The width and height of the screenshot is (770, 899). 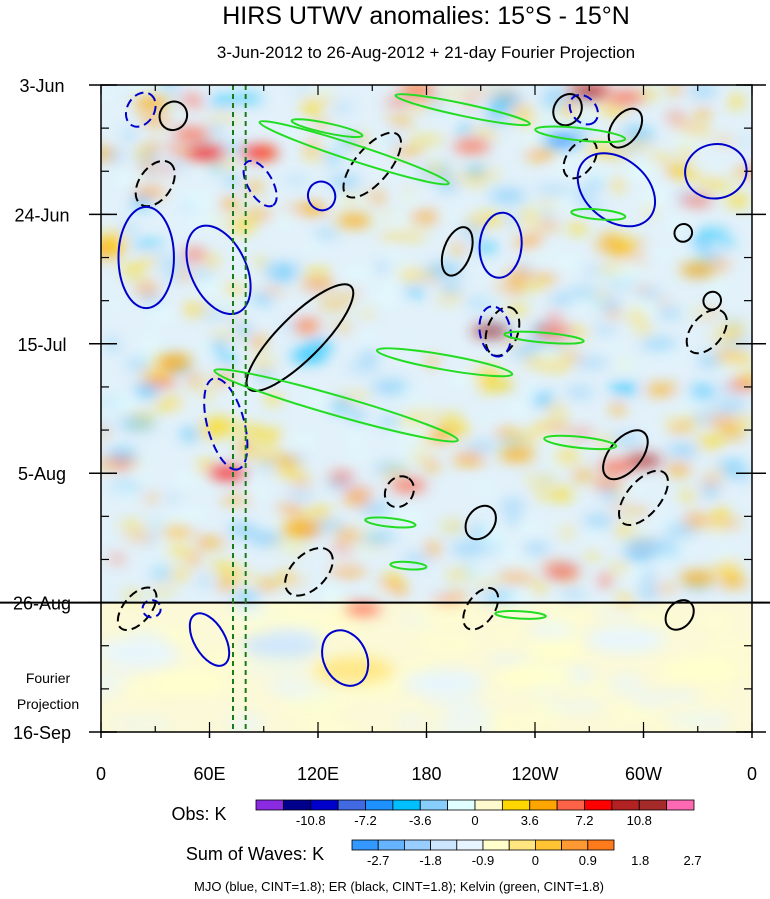 What do you see at coordinates (535, 860) in the screenshot?
I see `colorbar-tick-label: 0` at bounding box center [535, 860].